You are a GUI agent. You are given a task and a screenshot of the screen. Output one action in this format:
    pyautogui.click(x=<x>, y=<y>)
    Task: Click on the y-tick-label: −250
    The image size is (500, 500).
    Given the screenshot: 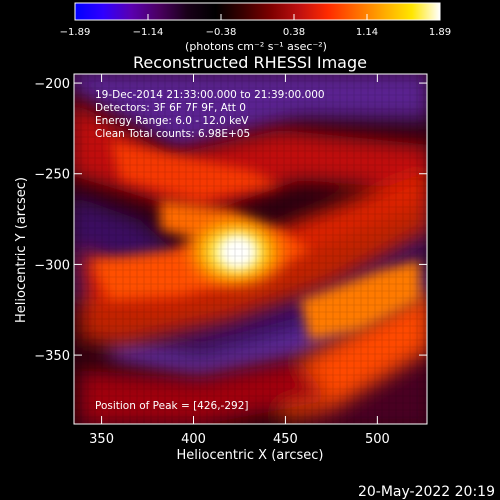 What is the action you would take?
    pyautogui.click(x=52, y=175)
    